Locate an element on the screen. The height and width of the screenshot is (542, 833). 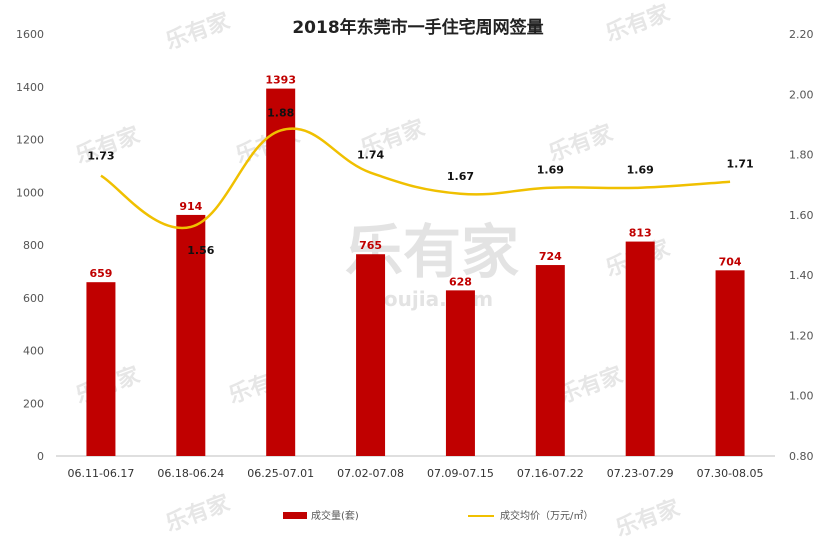
legend-line-label: 成交均价（万元/㎡） is located at coordinates (546, 515).